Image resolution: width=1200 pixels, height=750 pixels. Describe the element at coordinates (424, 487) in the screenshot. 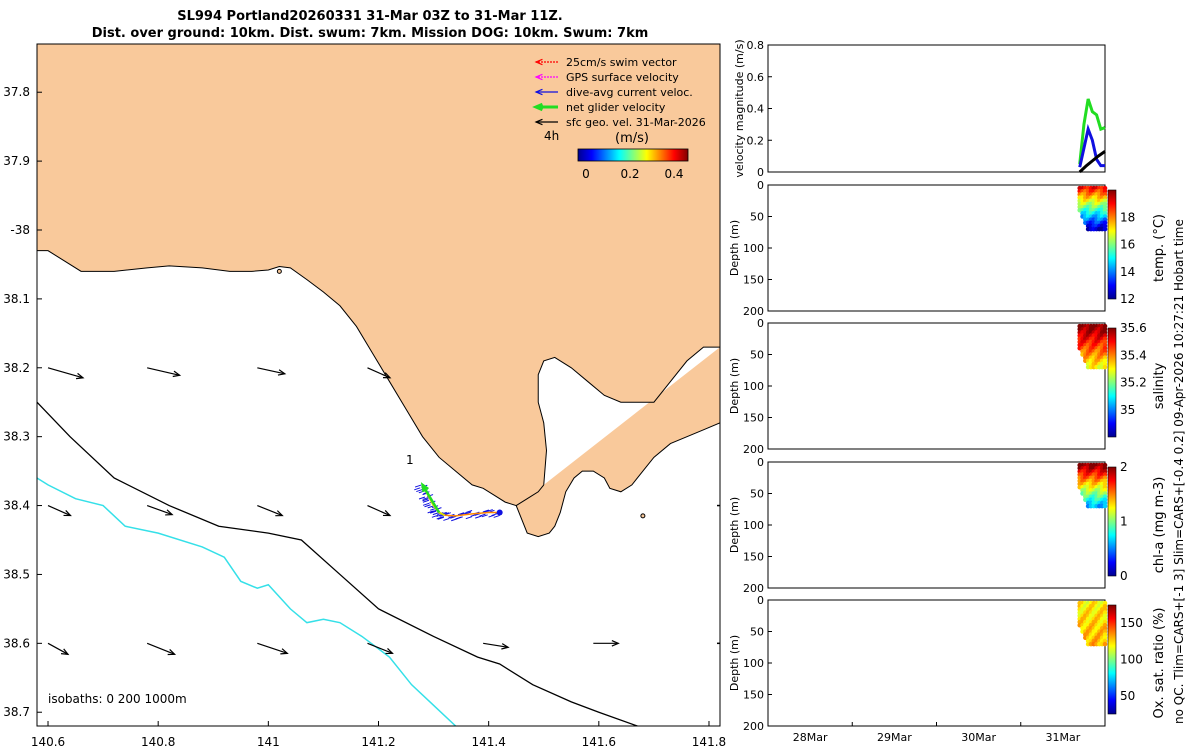

I see `net-glider-velocity-head` at that location.